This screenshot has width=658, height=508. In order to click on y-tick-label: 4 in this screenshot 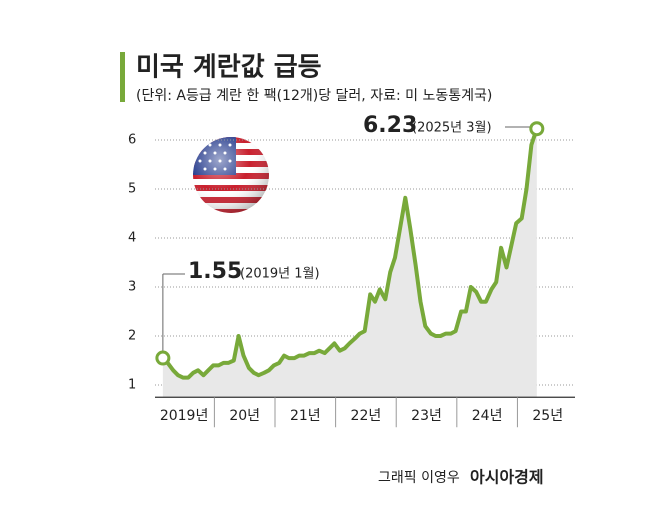, I will do `click(132, 238)`.